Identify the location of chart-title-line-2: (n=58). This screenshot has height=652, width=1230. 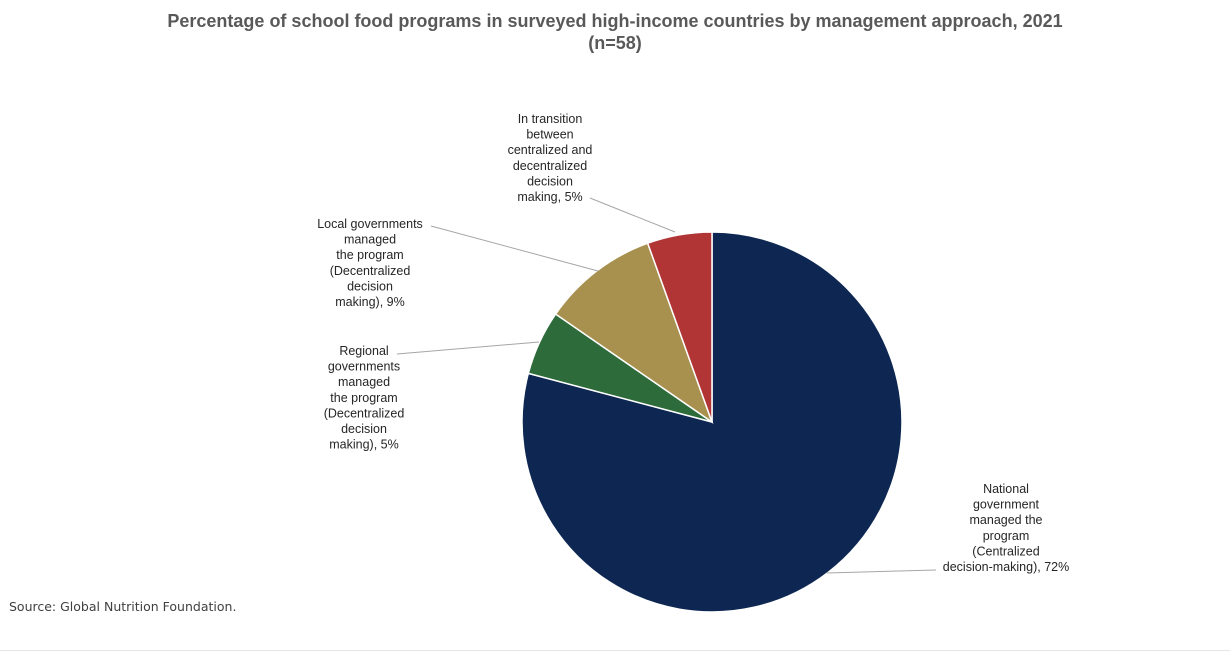
(615, 43).